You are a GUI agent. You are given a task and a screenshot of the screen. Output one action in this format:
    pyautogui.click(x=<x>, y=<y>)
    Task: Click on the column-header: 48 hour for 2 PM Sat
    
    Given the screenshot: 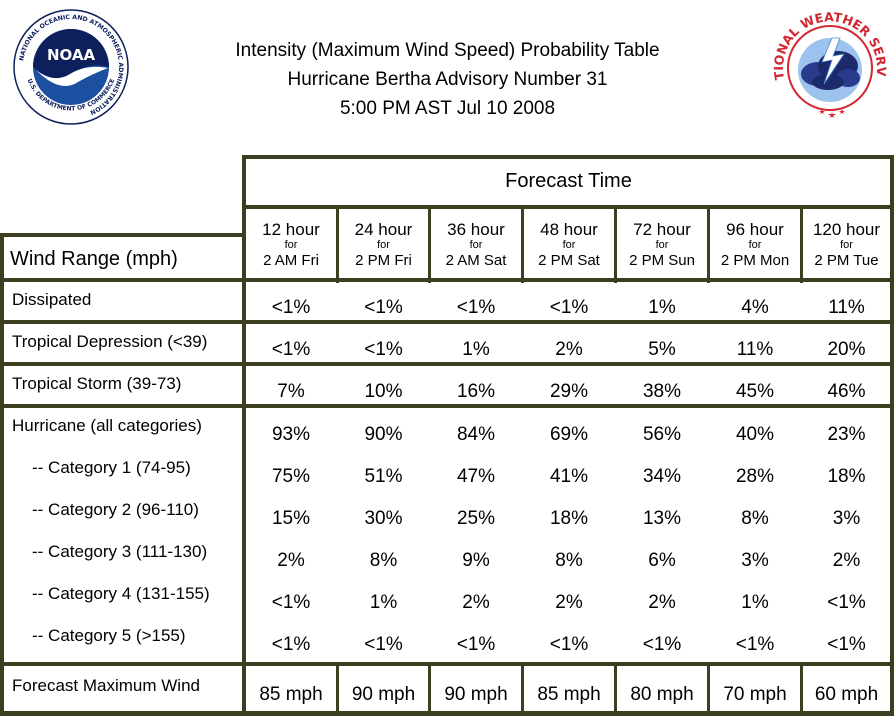 What is the action you would take?
    pyautogui.click(x=569, y=244)
    